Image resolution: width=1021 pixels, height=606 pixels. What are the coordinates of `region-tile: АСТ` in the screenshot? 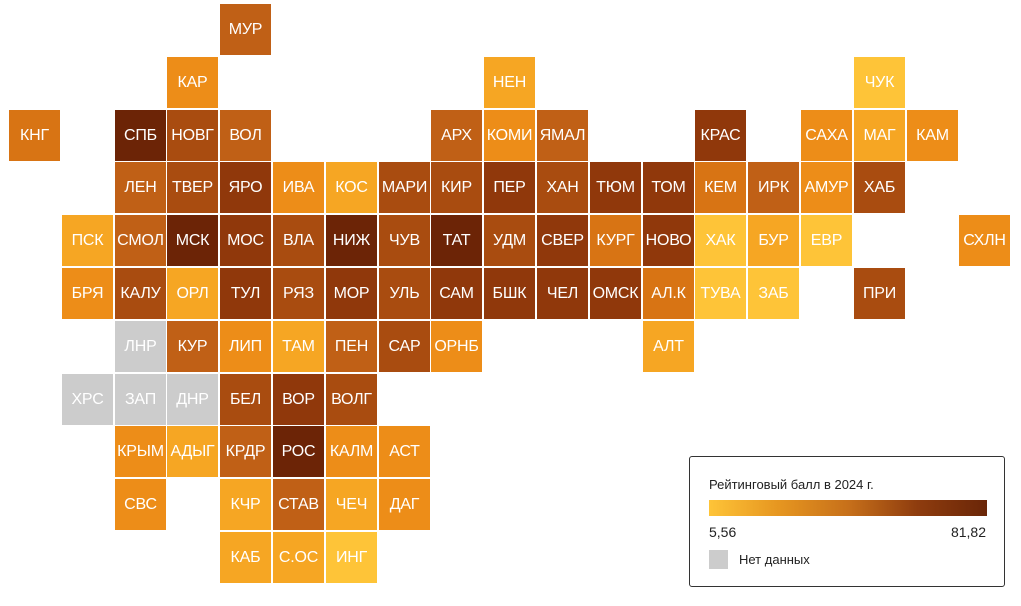 It's located at (404, 451).